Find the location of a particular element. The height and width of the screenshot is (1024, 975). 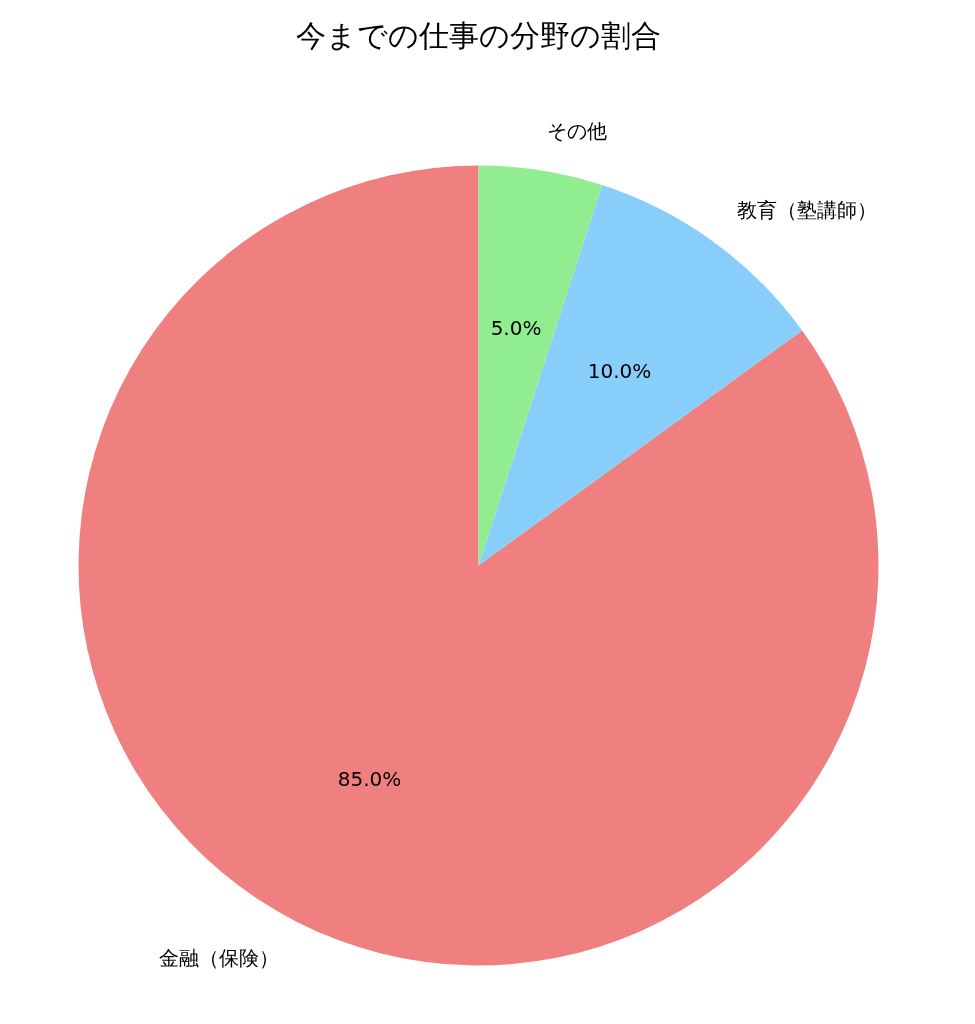

data-label: 10.0% is located at coordinates (619, 371).